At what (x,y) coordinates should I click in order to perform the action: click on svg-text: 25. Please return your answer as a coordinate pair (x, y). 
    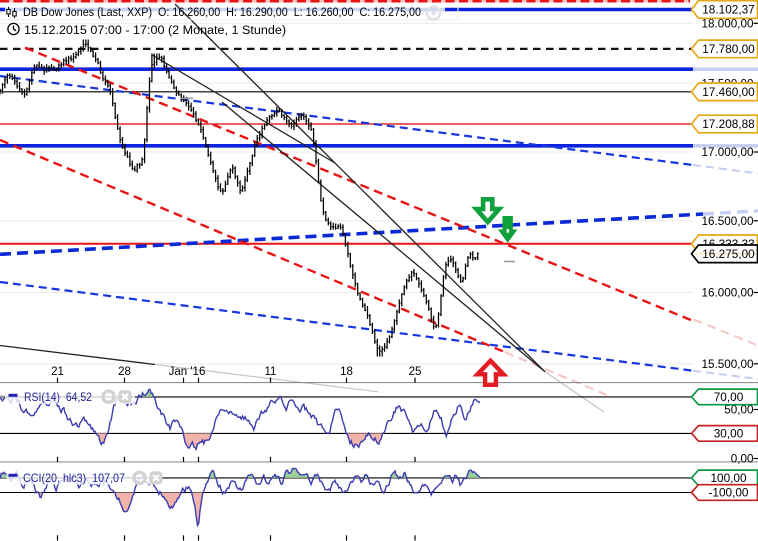
    Looking at the image, I should click on (415, 372).